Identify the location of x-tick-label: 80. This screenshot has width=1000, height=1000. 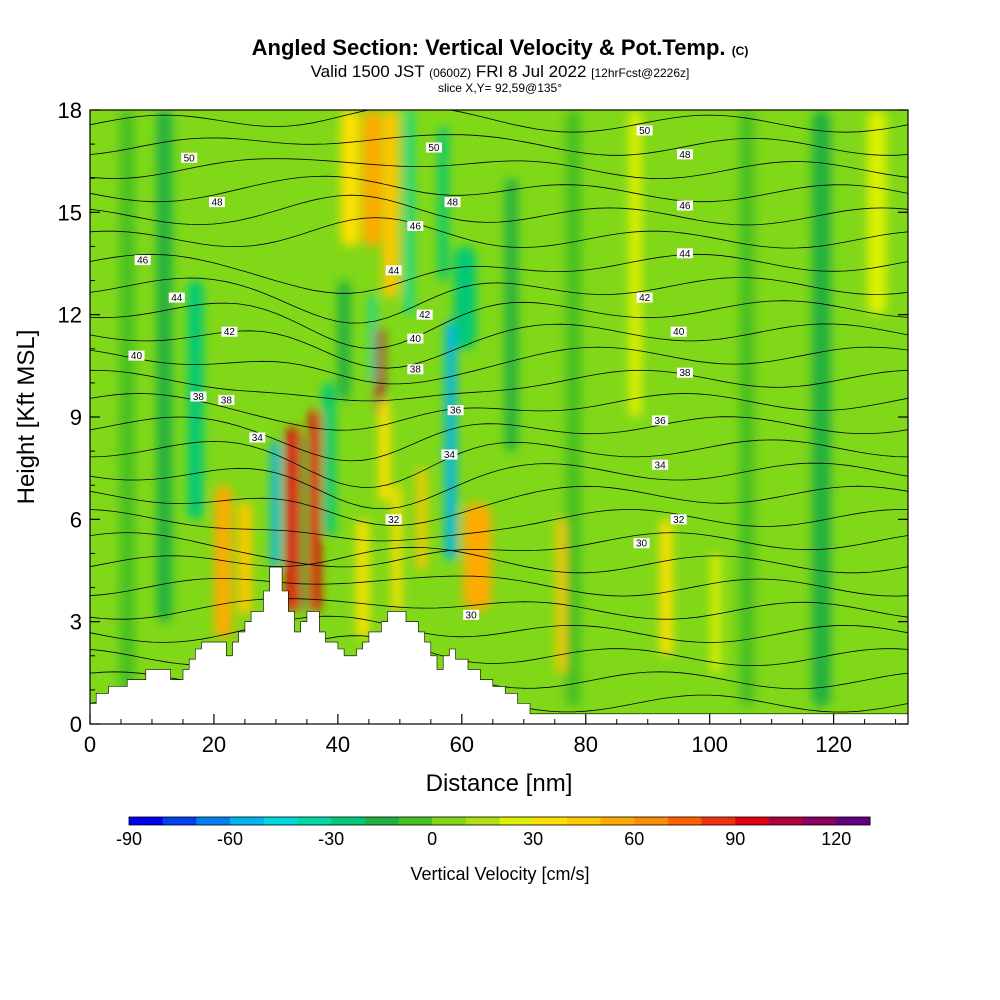
(586, 744).